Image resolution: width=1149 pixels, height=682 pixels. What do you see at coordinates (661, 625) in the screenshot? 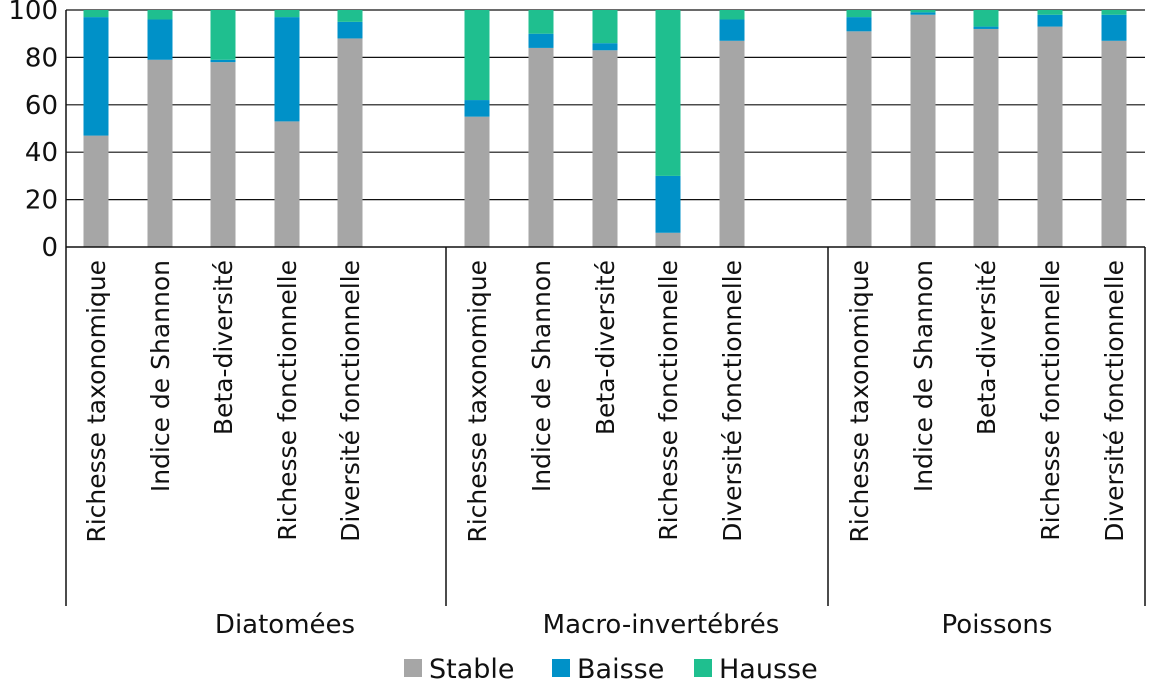
I see `group-label: Macro-invertébrés` at bounding box center [661, 625].